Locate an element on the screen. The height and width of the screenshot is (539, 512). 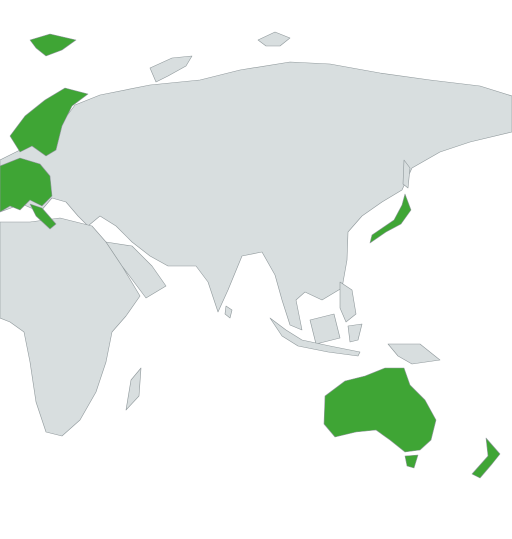
new-guinea is located at coordinates (414, 354).